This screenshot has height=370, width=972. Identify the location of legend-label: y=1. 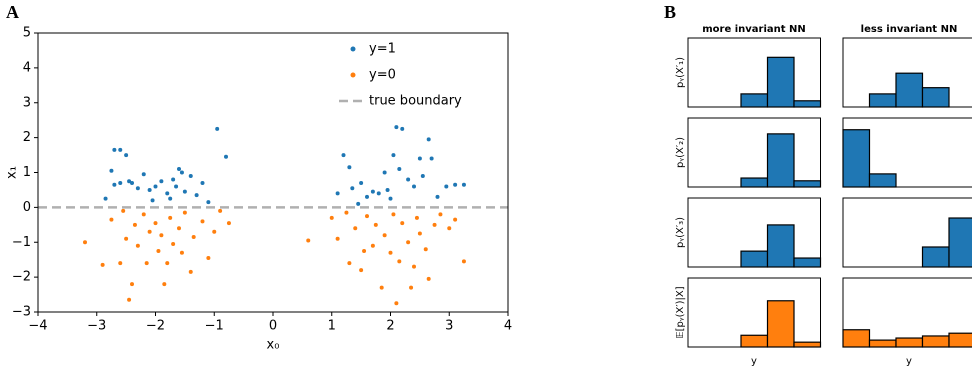
(382, 49).